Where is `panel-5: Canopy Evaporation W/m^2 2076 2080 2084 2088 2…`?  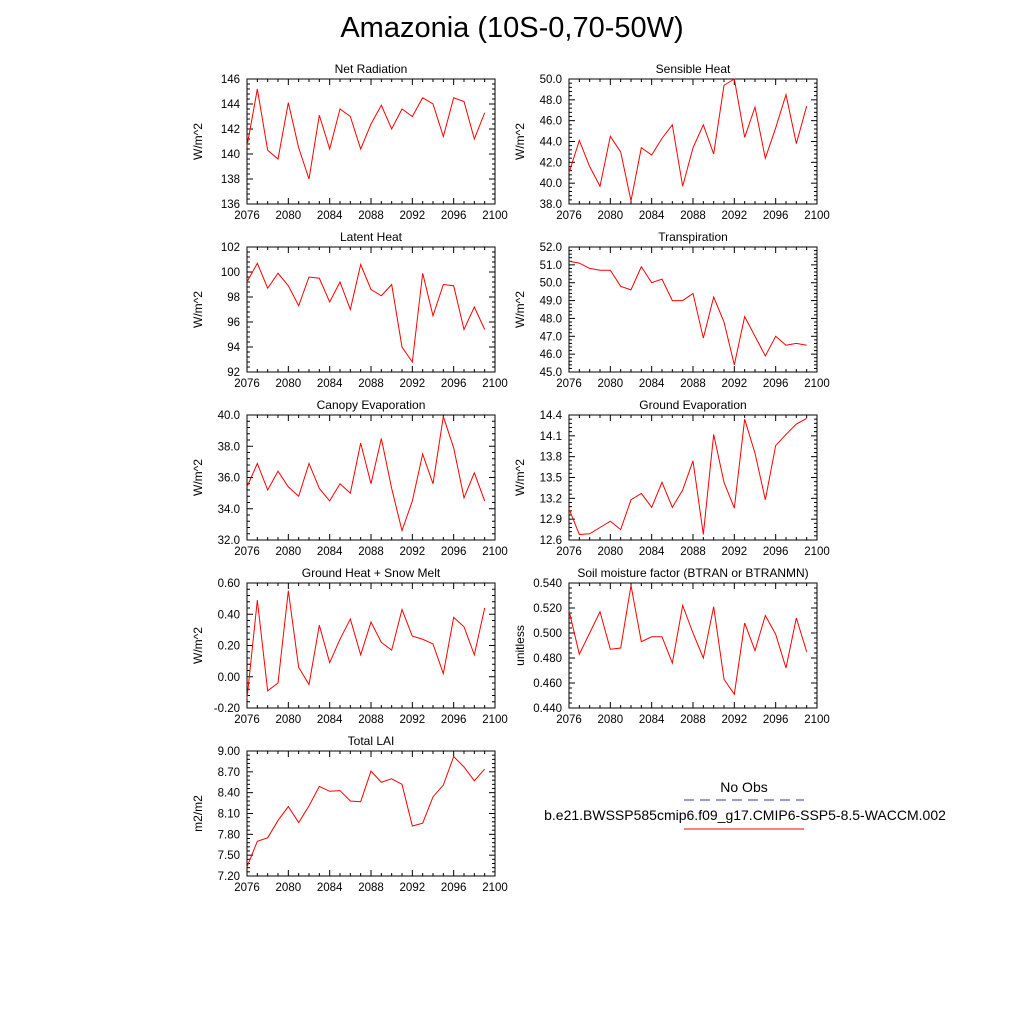
panel-5: Canopy Evaporation W/m^2 2076 2080 2084 2088 2… is located at coordinates (349, 478).